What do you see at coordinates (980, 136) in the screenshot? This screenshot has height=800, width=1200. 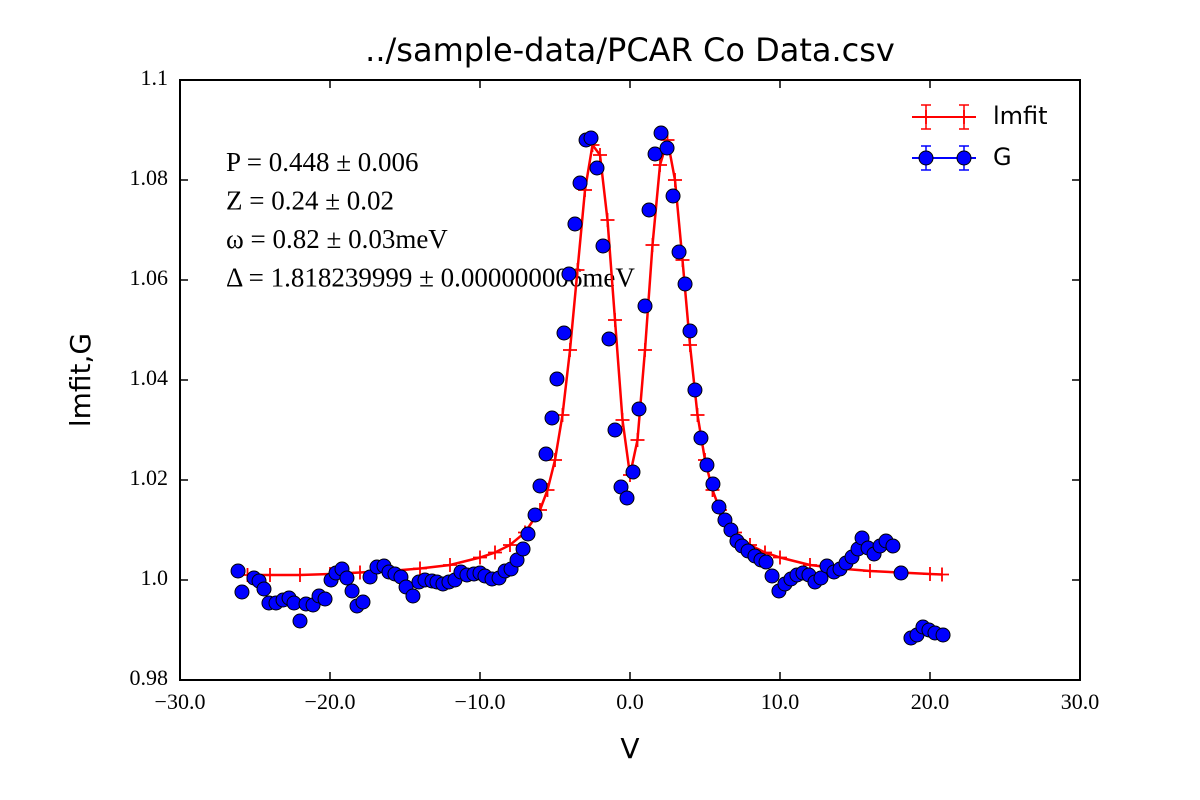 I see `legend: lmfit G` at bounding box center [980, 136].